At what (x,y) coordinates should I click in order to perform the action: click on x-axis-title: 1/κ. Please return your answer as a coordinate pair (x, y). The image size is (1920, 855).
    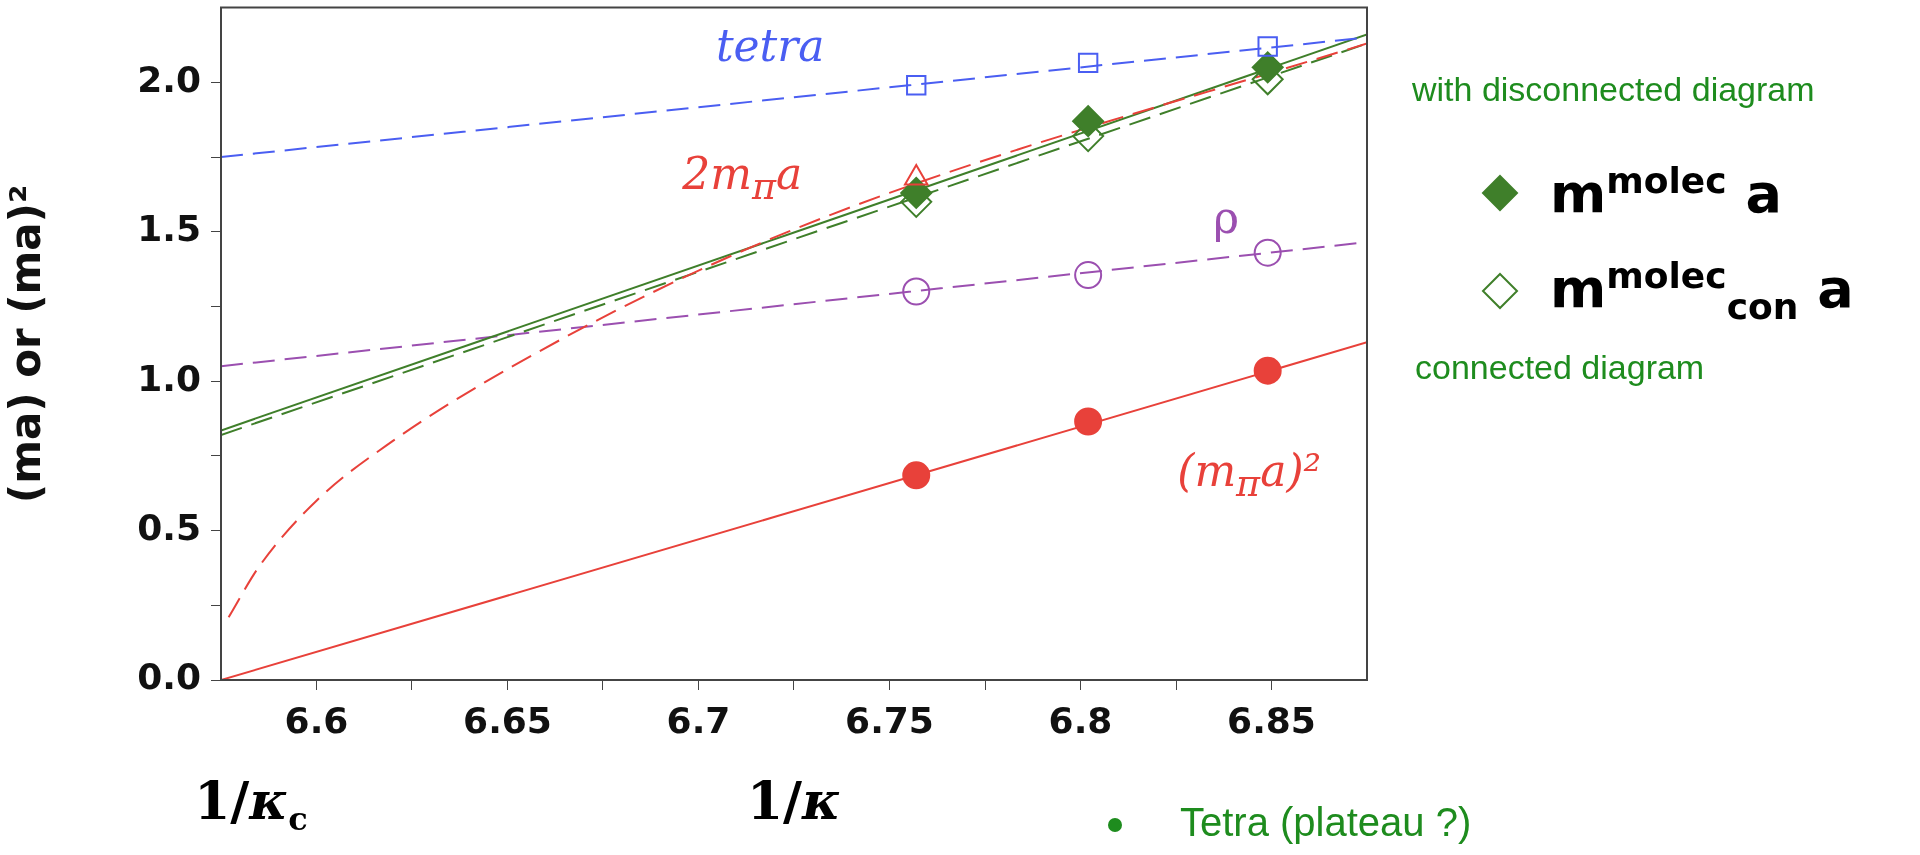
    Looking at the image, I should click on (794, 800).